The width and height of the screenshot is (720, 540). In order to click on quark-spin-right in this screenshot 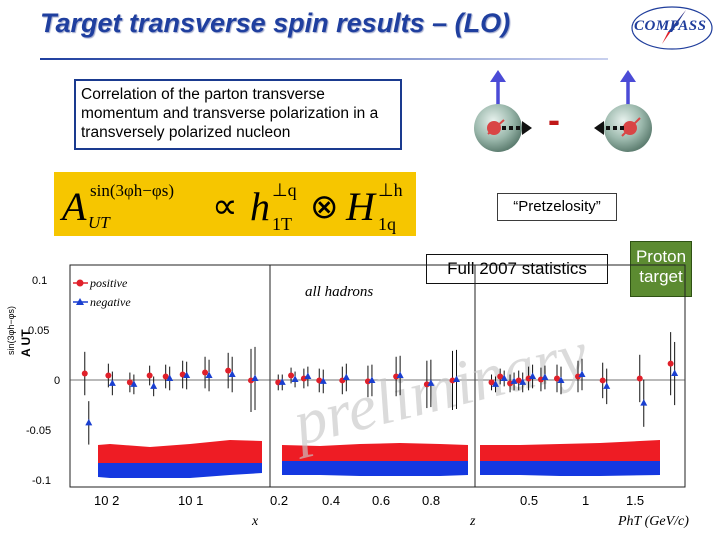, I will do `click(631, 127)`.